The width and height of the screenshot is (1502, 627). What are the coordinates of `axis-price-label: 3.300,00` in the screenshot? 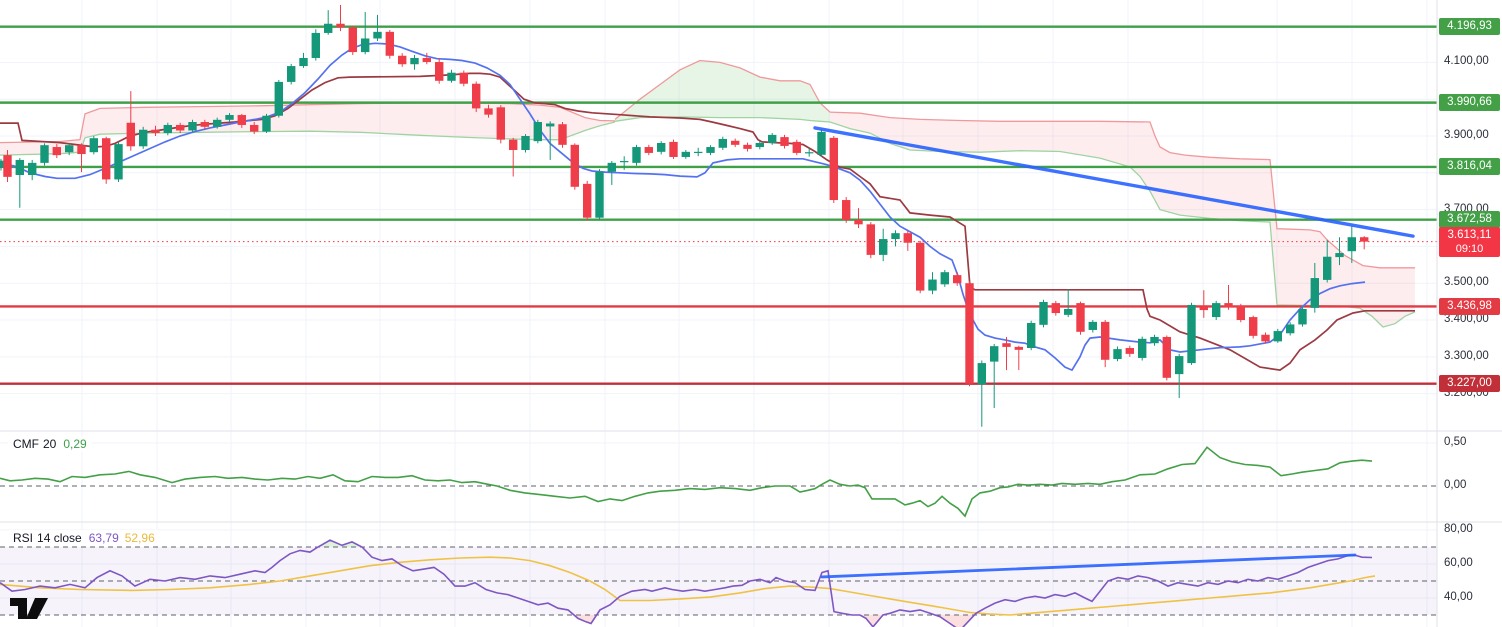 It's located at (1466, 355).